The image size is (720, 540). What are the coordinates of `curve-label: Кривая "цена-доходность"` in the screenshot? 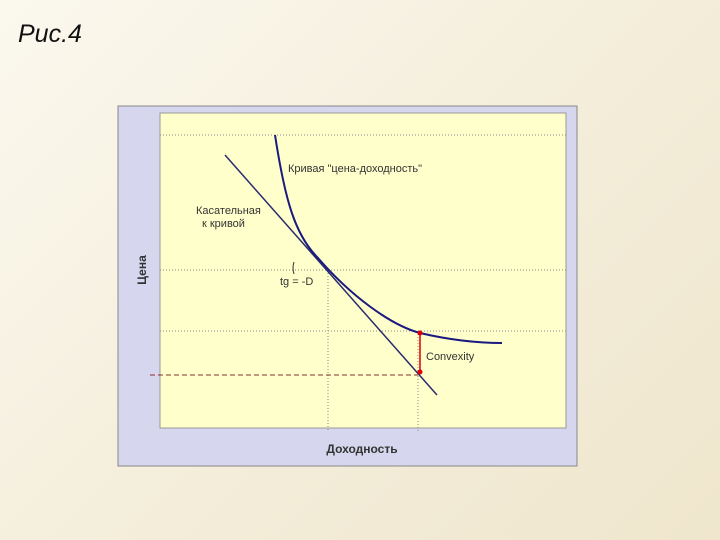 It's located at (355, 169).